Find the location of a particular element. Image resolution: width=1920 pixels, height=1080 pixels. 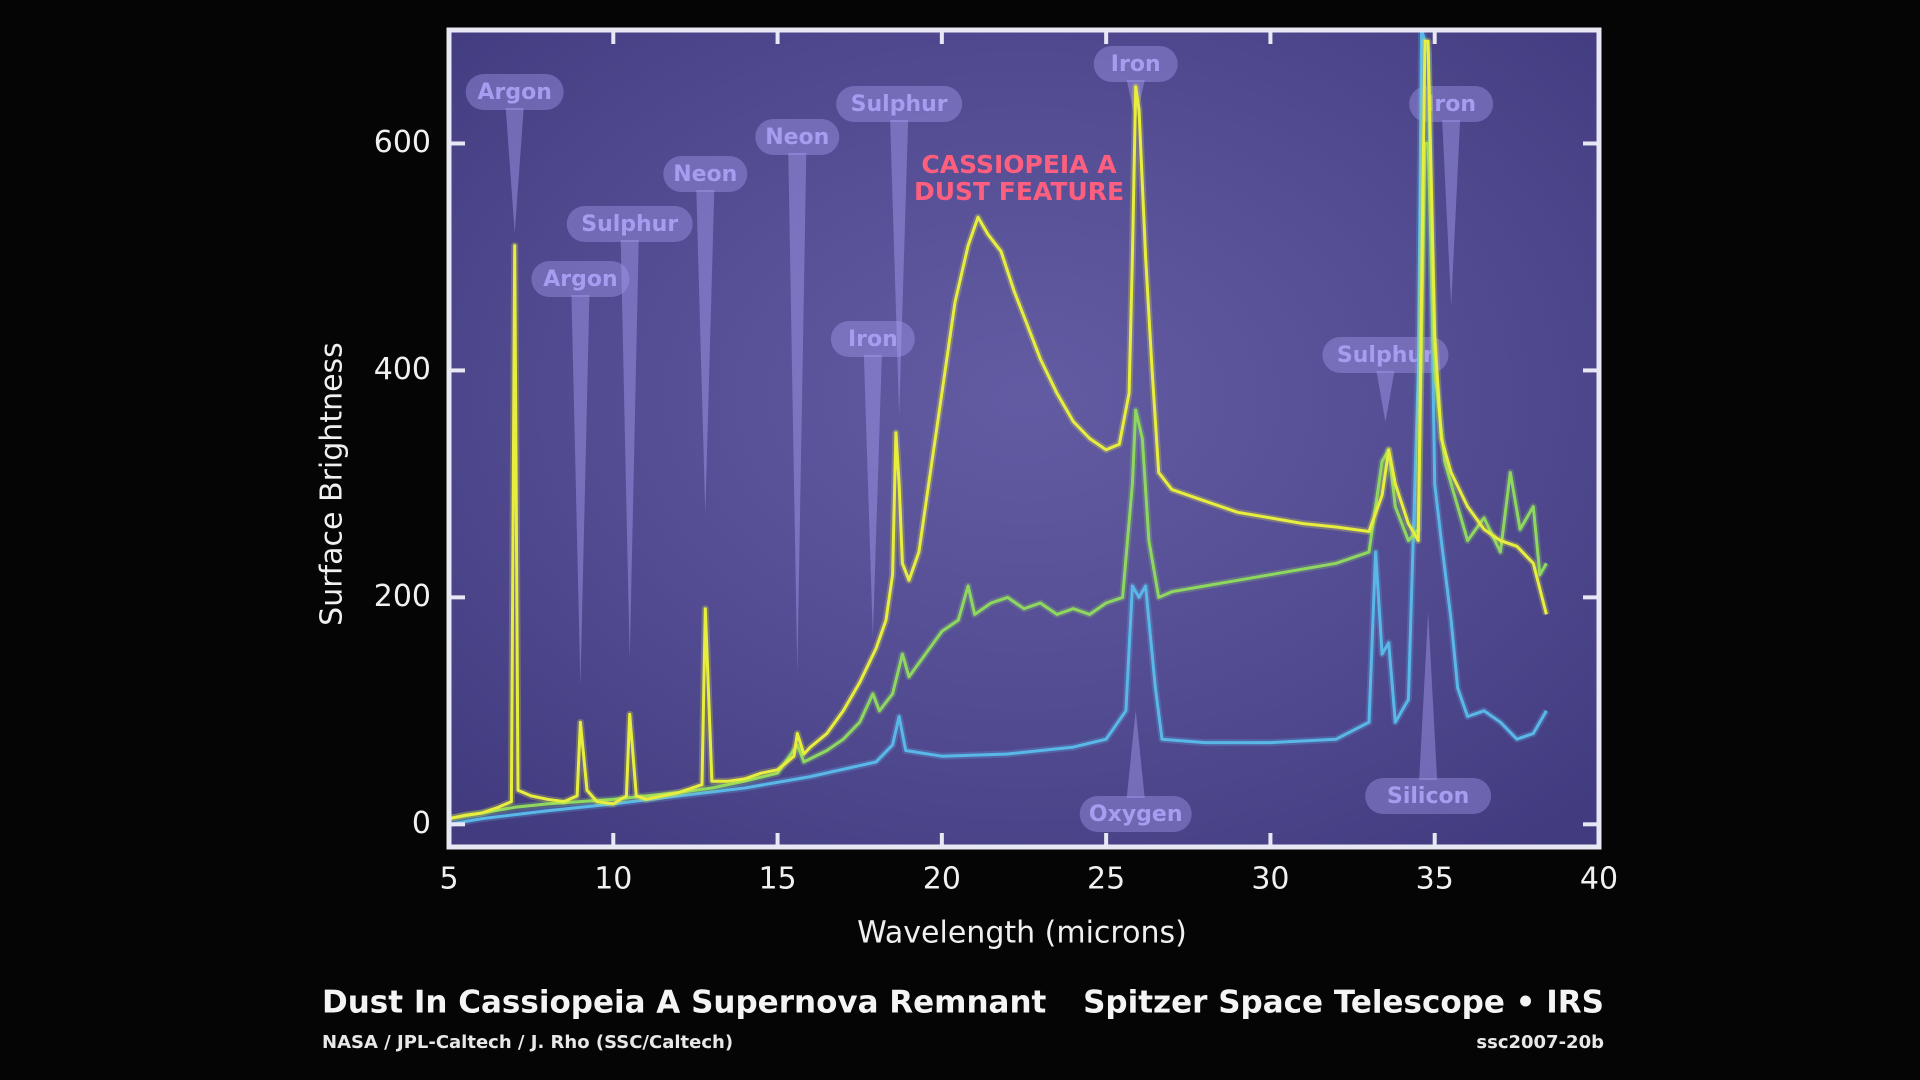

feature-label: CASSIOPEIA A is located at coordinates (1019, 164).